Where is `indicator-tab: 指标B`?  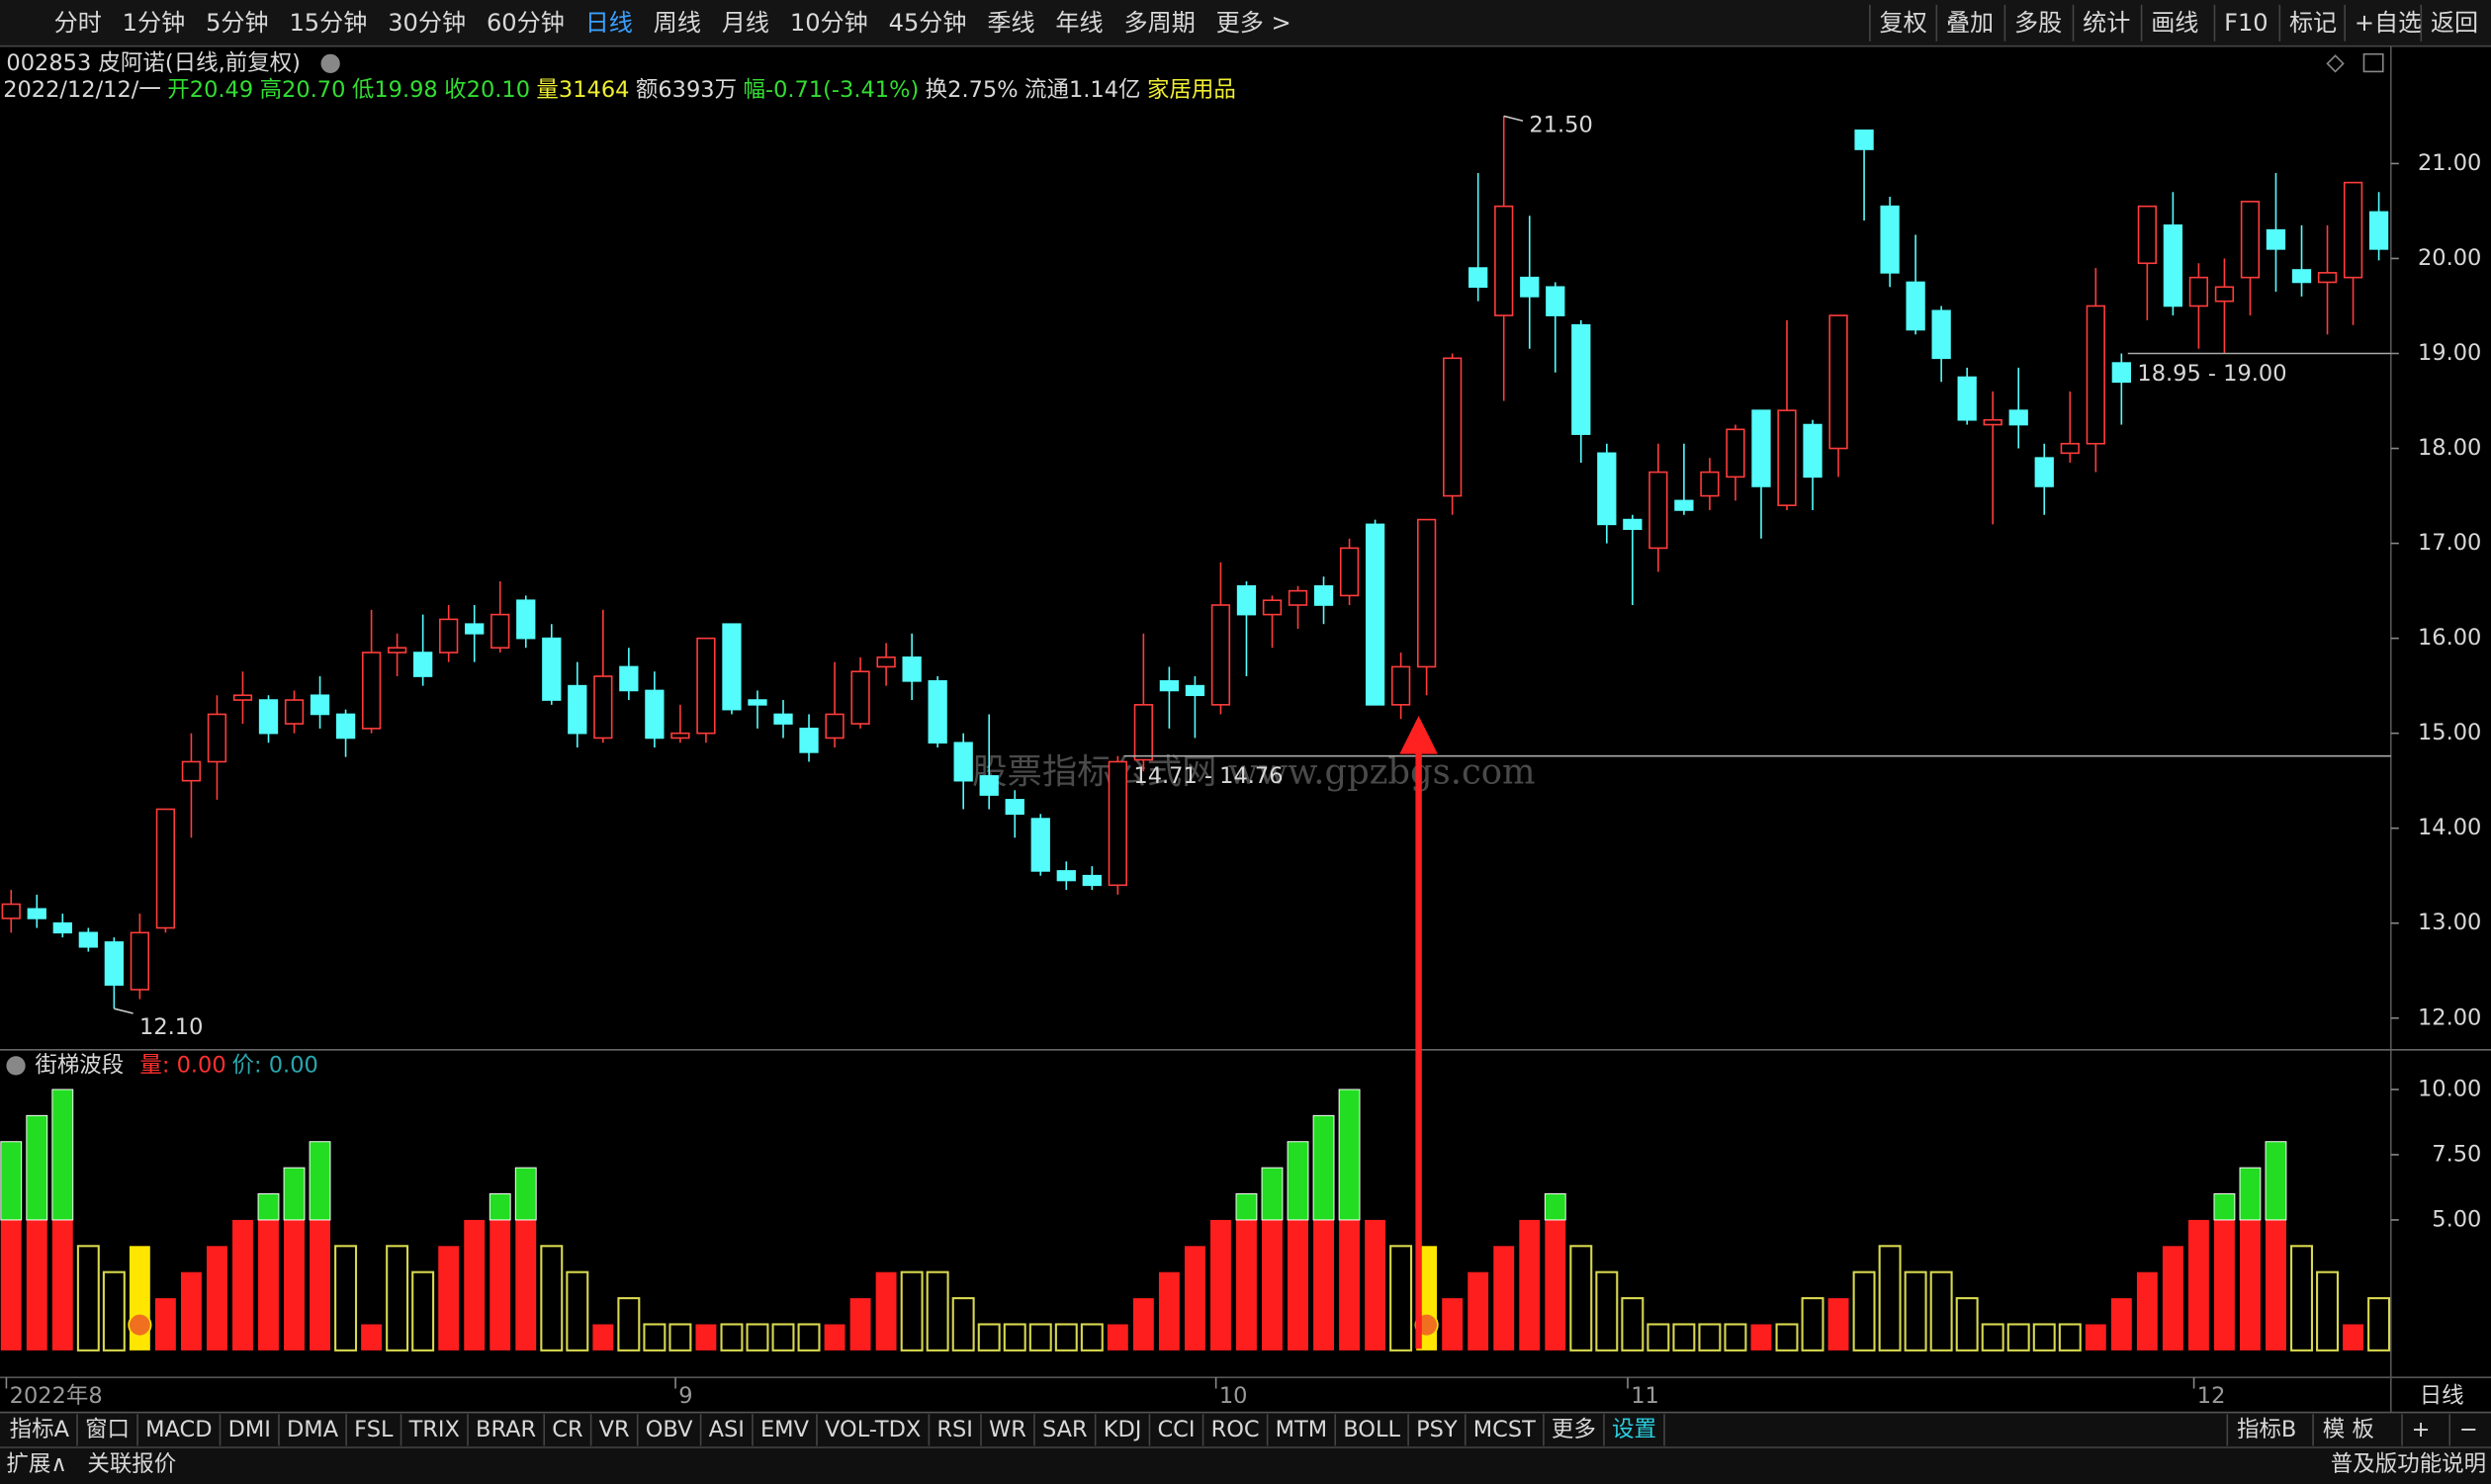
indicator-tab: 指标B is located at coordinates (2266, 1430).